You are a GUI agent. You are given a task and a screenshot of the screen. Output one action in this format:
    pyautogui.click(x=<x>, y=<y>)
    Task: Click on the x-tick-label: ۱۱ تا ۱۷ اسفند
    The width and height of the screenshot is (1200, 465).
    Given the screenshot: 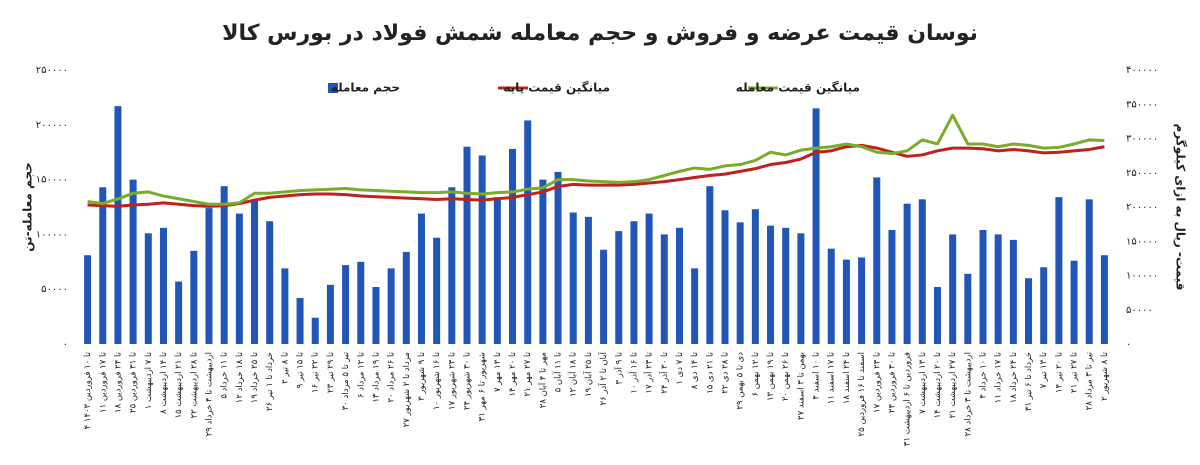 What is the action you would take?
    pyautogui.click(x=832, y=377)
    